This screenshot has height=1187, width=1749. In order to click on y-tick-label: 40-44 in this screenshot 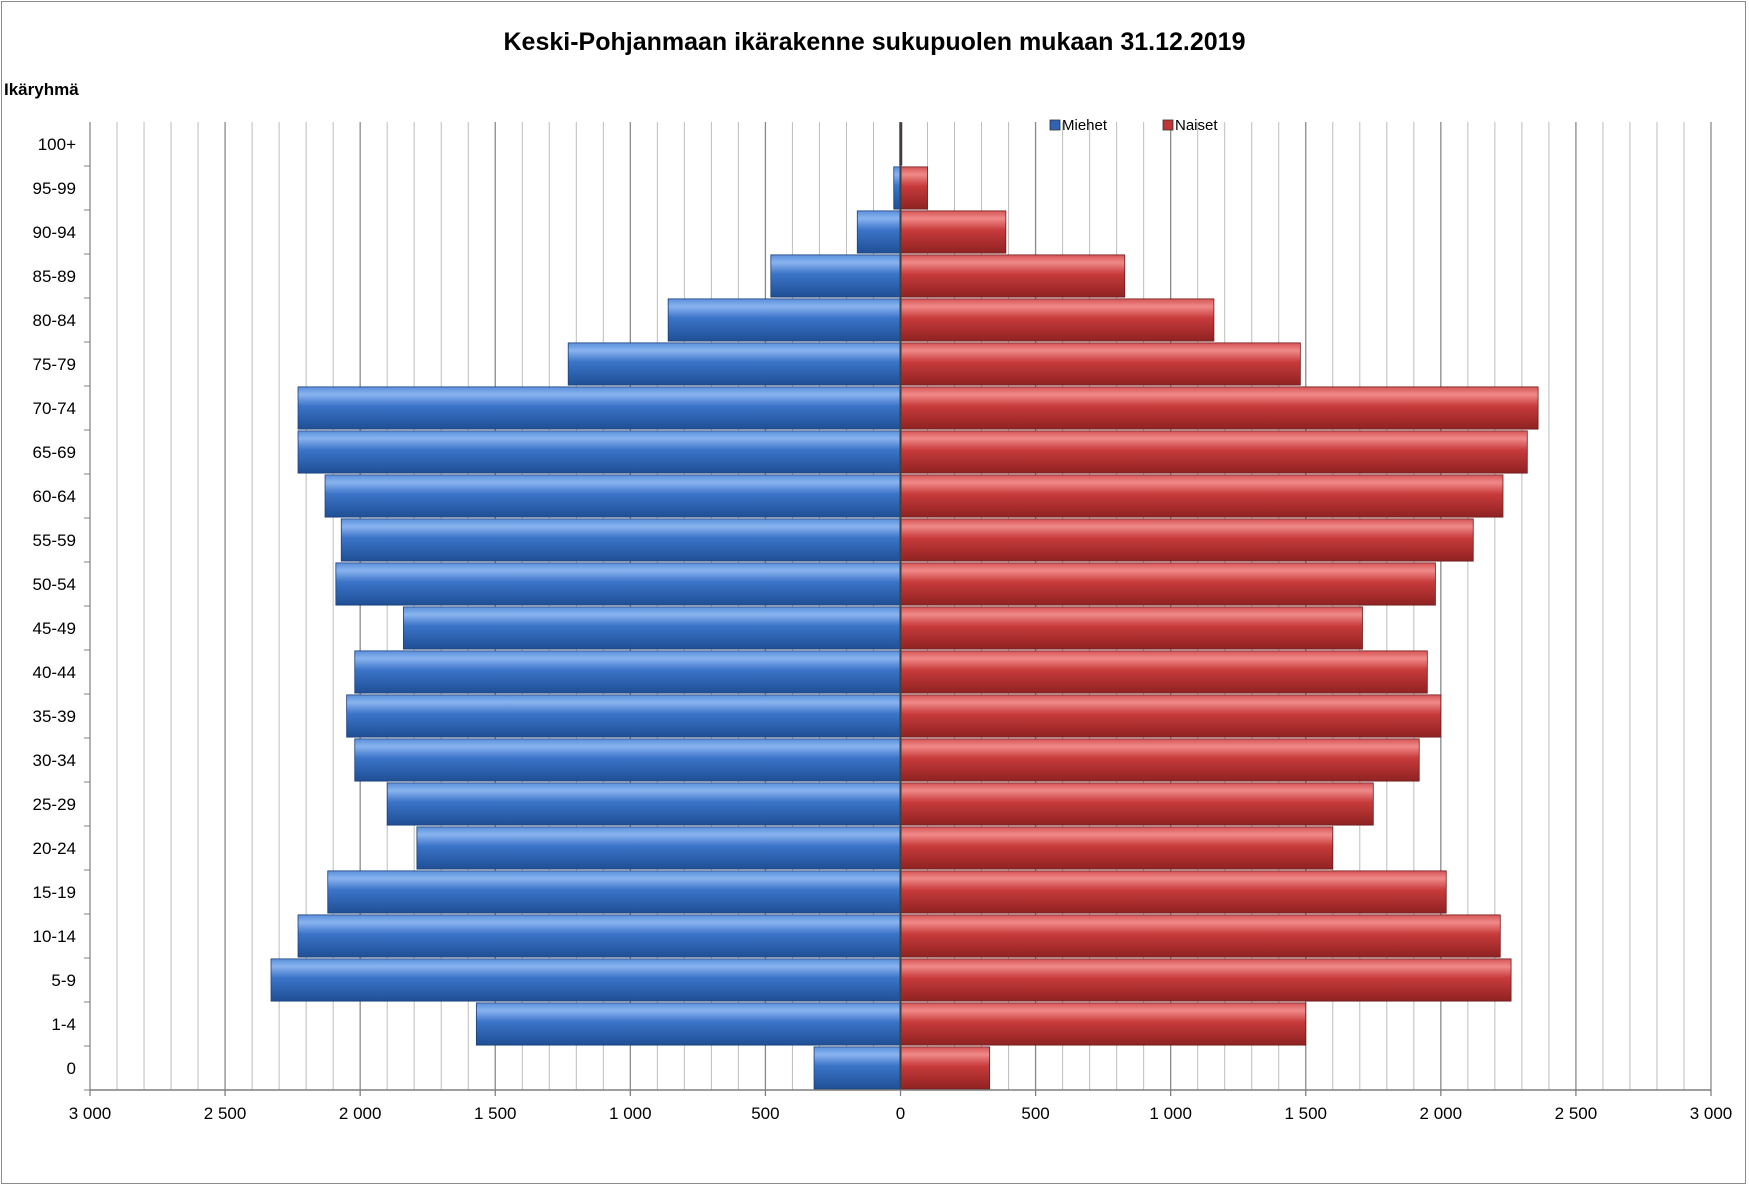, I will do `click(54, 672)`.